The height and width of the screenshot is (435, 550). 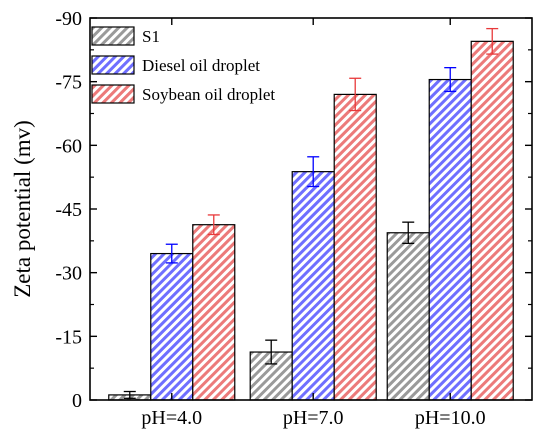 I want to click on y-tick-label: -45, so click(x=68, y=210).